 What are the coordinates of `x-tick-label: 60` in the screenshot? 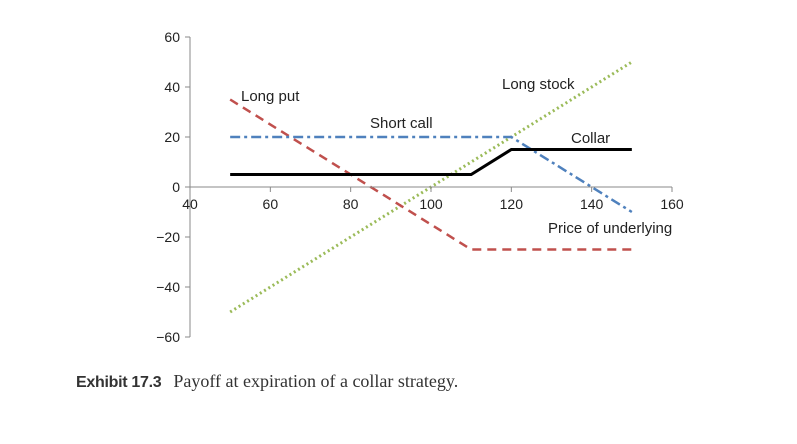 It's located at (271, 204).